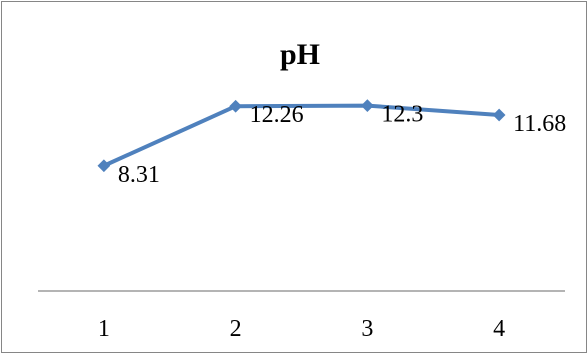 Image resolution: width=588 pixels, height=354 pixels. What do you see at coordinates (499, 329) in the screenshot?
I see `x-tick-label: 4` at bounding box center [499, 329].